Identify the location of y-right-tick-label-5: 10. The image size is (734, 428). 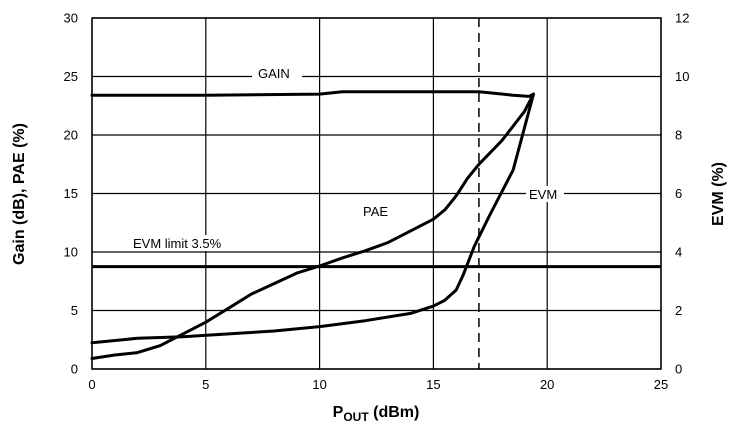
(682, 76).